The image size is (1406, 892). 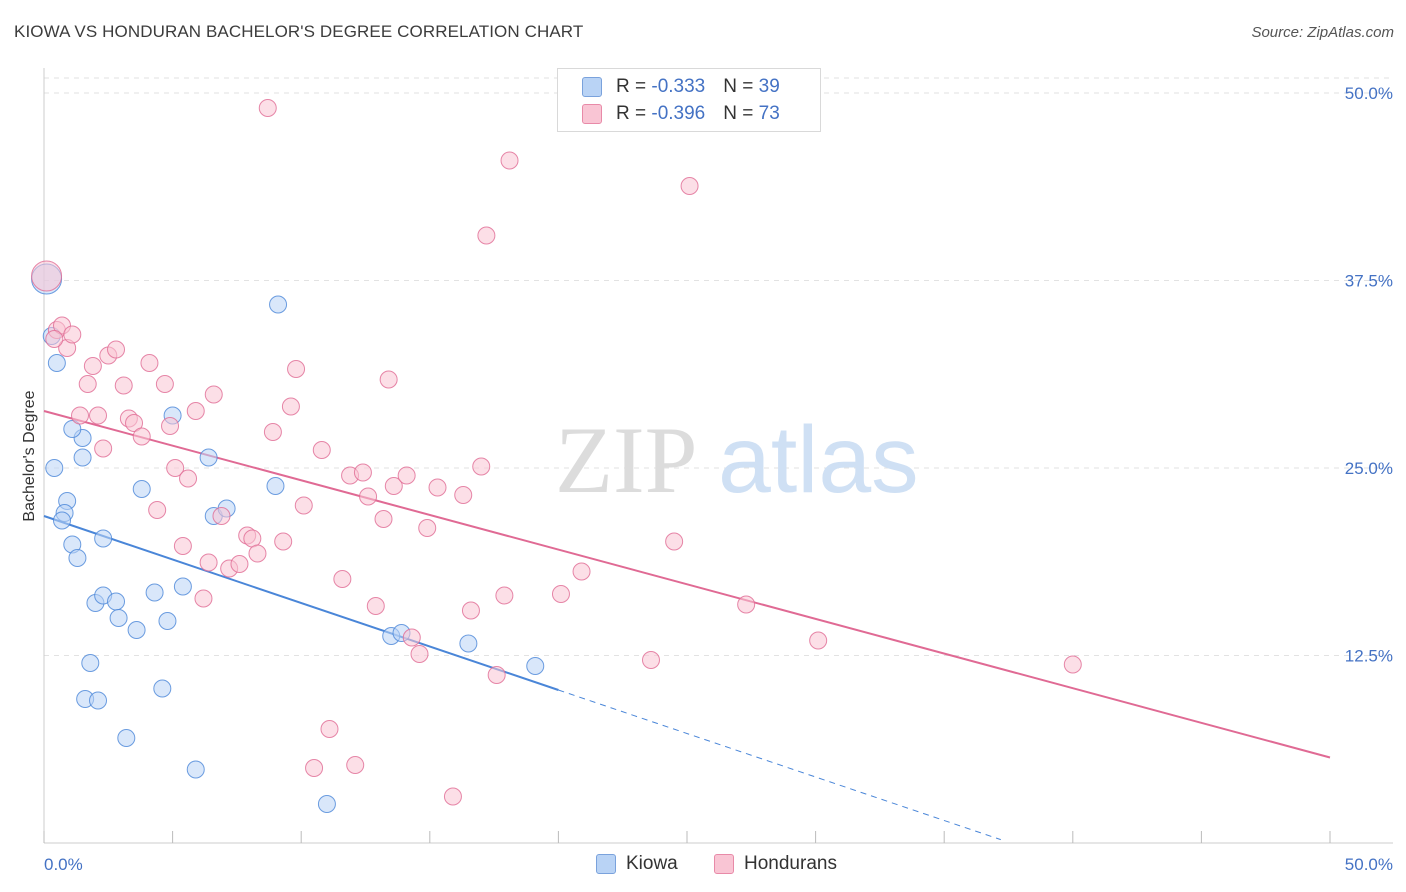 I want to click on kiowa-r-label: R =, so click(x=634, y=86).